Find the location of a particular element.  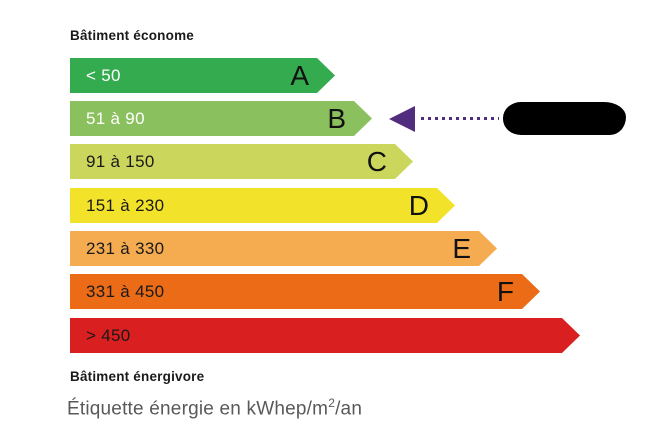

energy-range-label: 331 à 450 is located at coordinates (125, 291).